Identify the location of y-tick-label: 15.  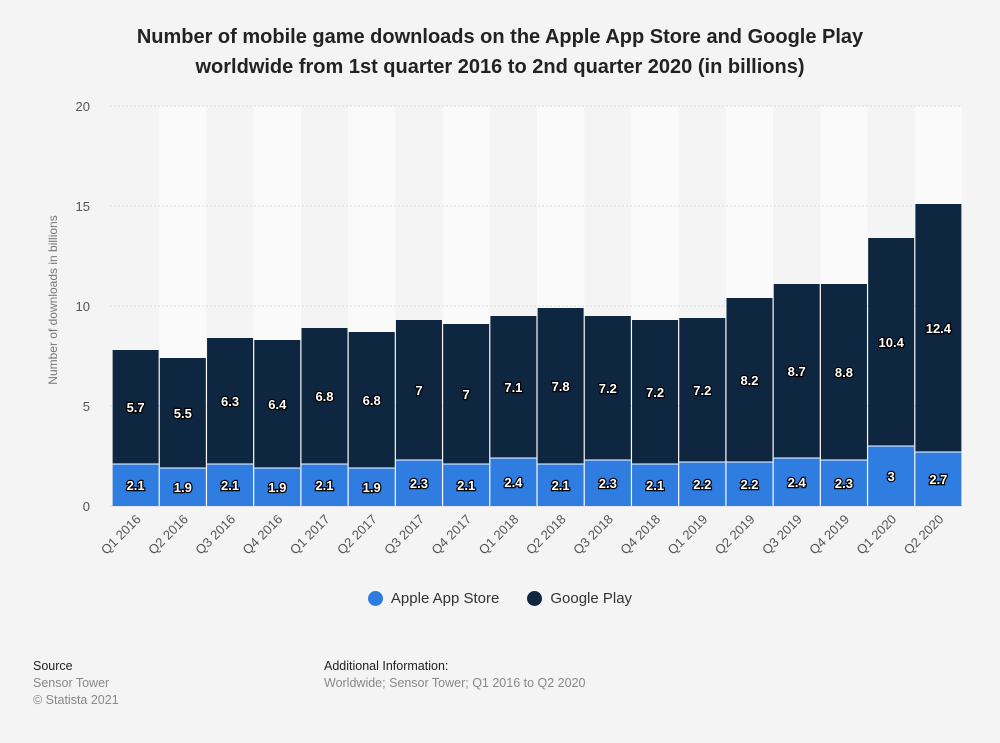
(83, 206).